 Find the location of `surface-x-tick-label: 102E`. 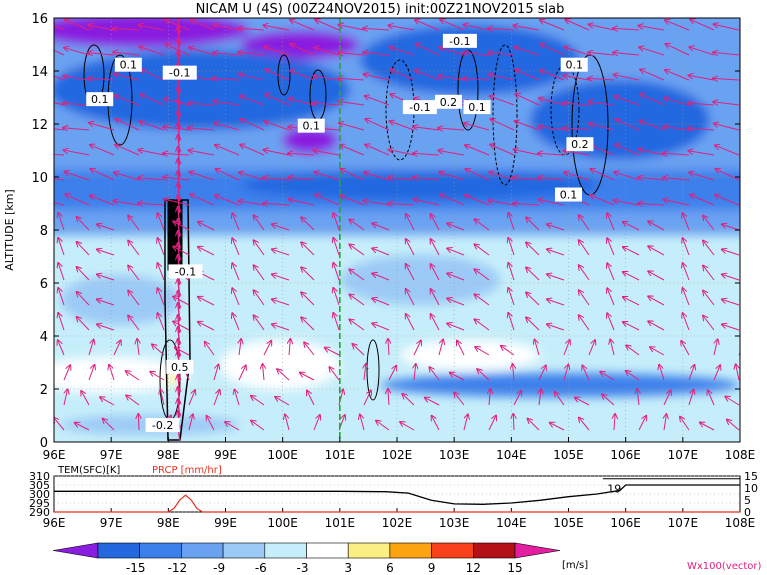

surface-x-tick-label: 102E is located at coordinates (397, 523).